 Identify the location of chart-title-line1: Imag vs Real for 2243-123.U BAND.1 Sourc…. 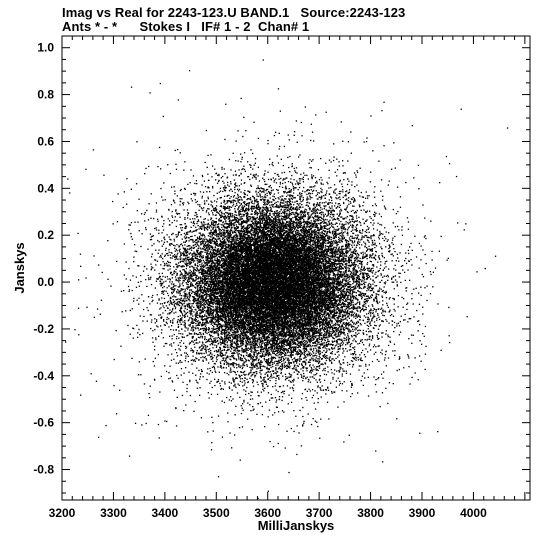
(233, 12).